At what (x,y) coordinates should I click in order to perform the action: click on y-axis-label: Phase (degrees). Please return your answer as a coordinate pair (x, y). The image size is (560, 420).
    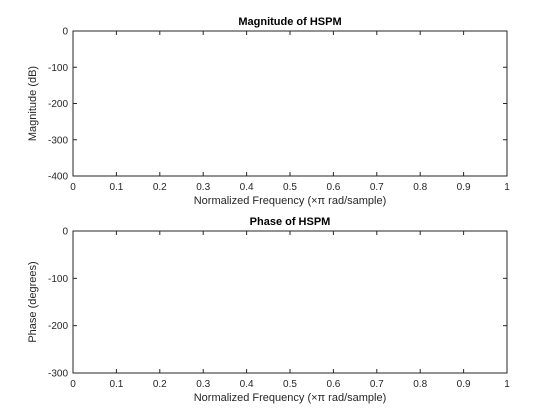
    Looking at the image, I should click on (33, 301).